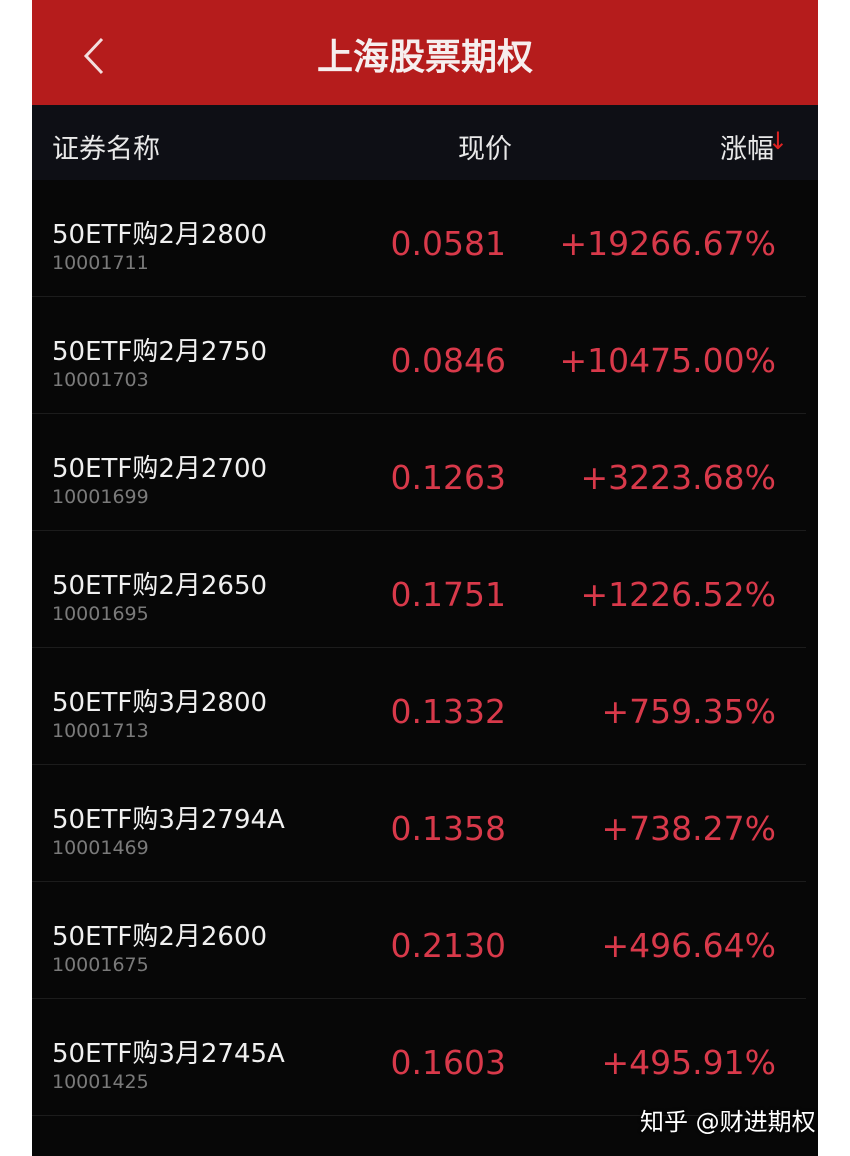 Image resolution: width=850 pixels, height=1156 pixels. Describe the element at coordinates (728, 1122) in the screenshot. I see `watermark: 知乎 @财进期权` at that location.